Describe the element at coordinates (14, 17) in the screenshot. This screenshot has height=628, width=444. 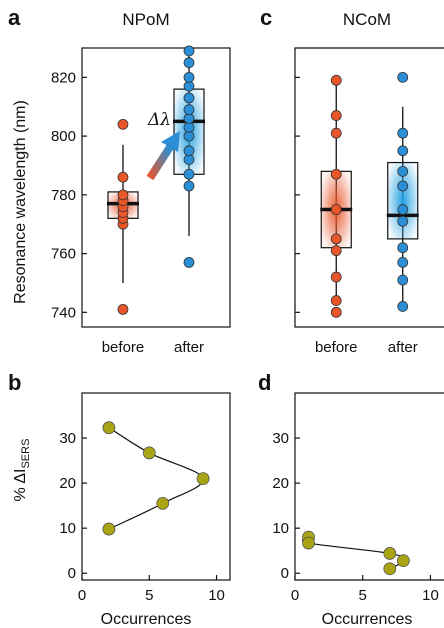
I see `panel-a-letter: a` at that location.